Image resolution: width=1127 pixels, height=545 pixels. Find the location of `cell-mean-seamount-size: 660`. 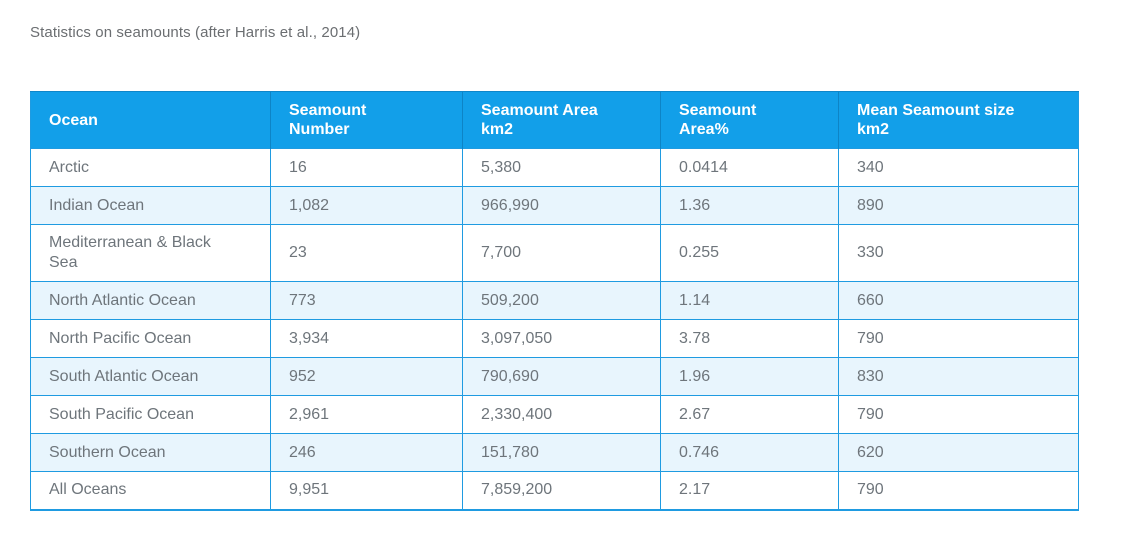

cell-mean-seamount-size: 660 is located at coordinates (958, 300).